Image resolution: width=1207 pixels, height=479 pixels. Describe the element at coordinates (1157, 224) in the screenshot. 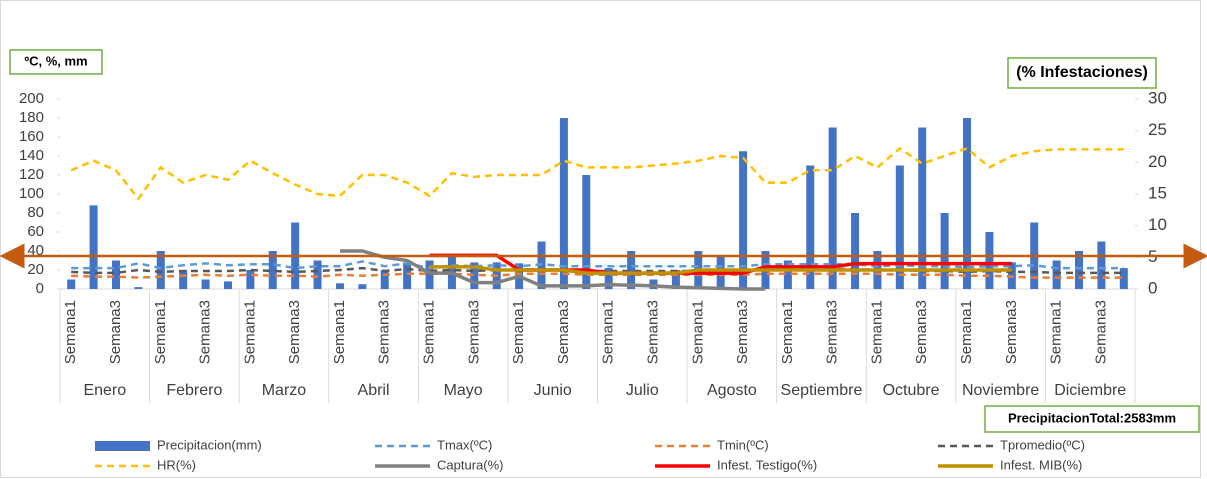

I see `y2-tick-label: 10` at that location.